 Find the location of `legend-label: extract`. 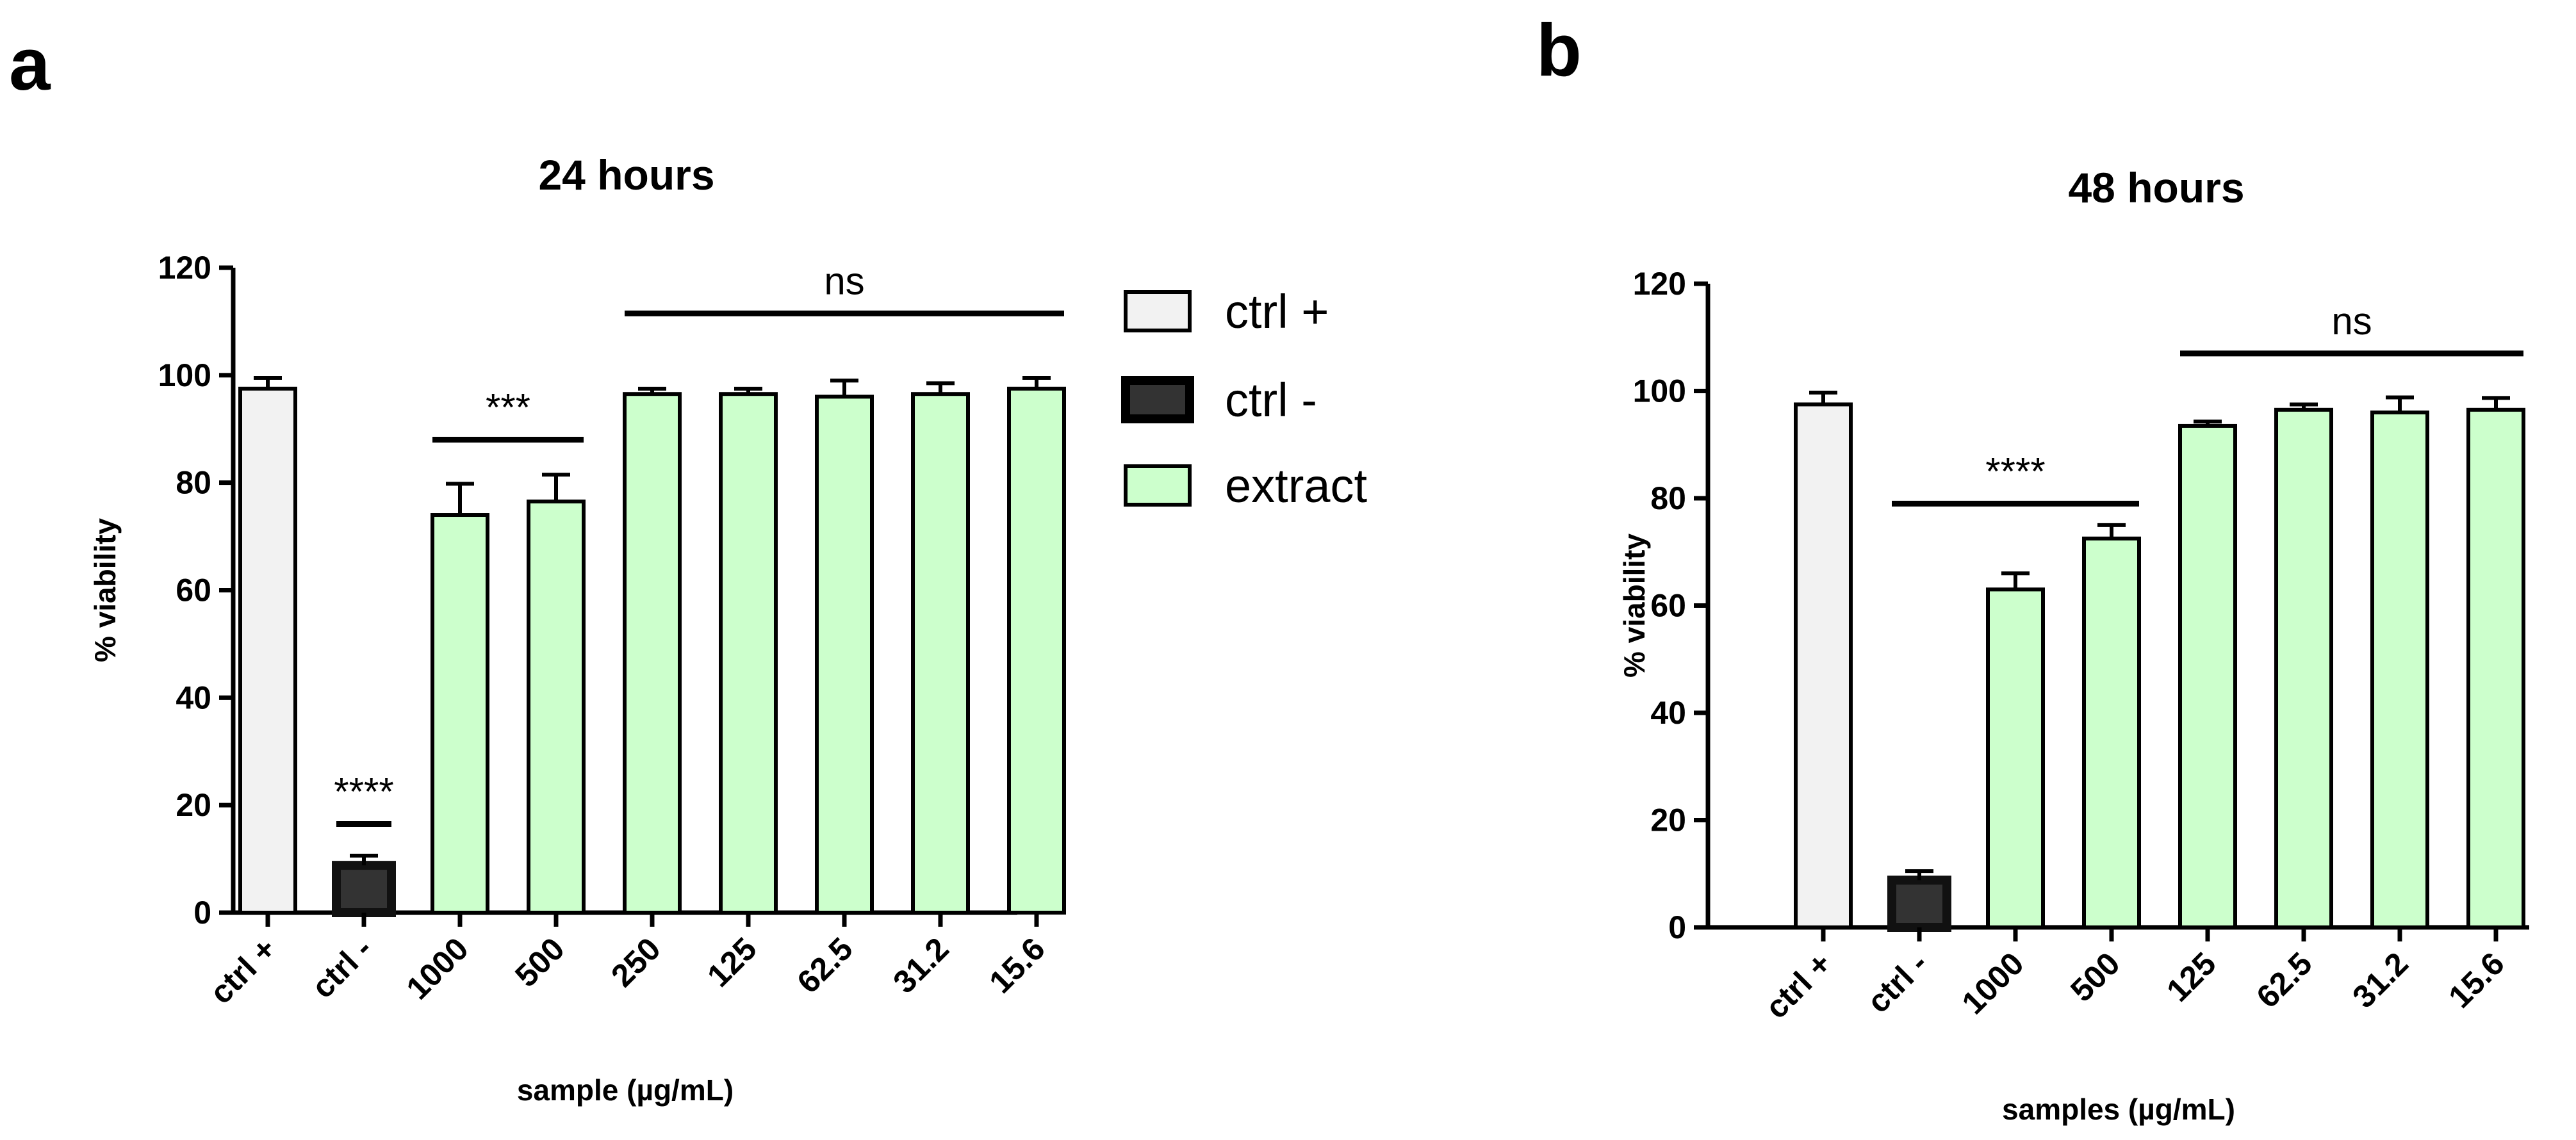

legend-label: extract is located at coordinates (1296, 485).